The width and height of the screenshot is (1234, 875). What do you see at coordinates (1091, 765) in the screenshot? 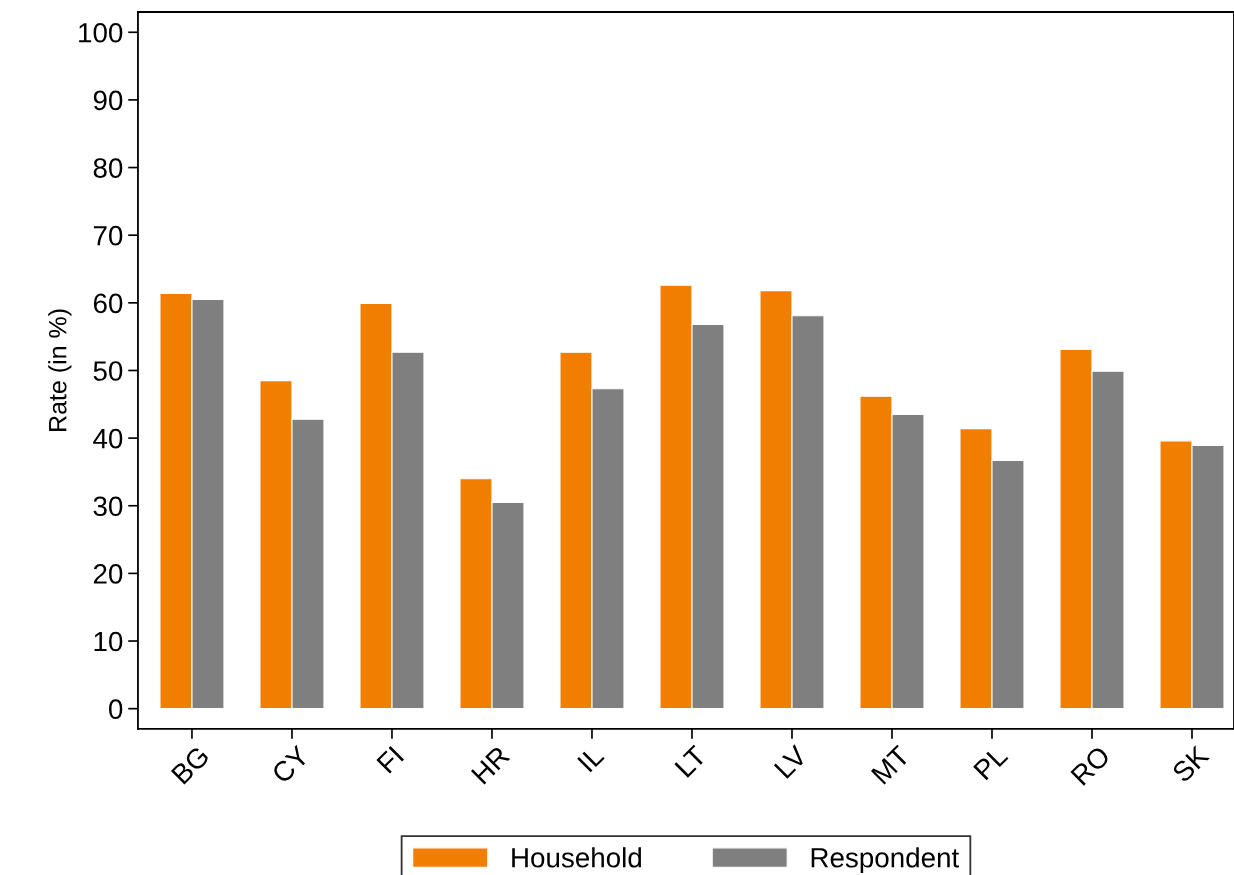
I see `x-tick-label: RO` at bounding box center [1091, 765].